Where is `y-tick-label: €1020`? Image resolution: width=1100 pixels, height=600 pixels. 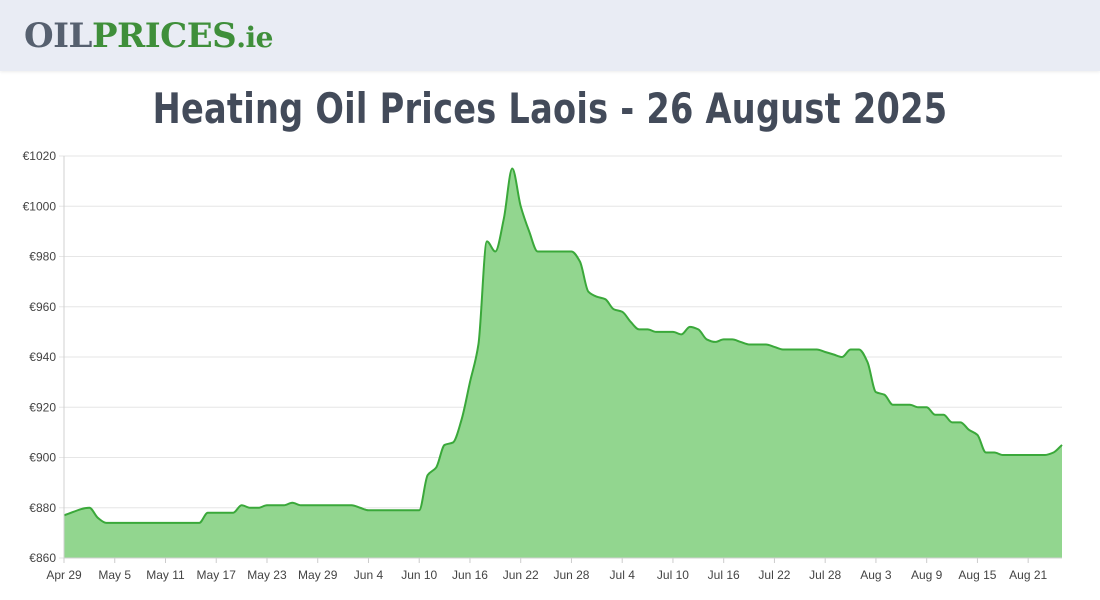 y-tick-label: €1020 is located at coordinates (40, 156).